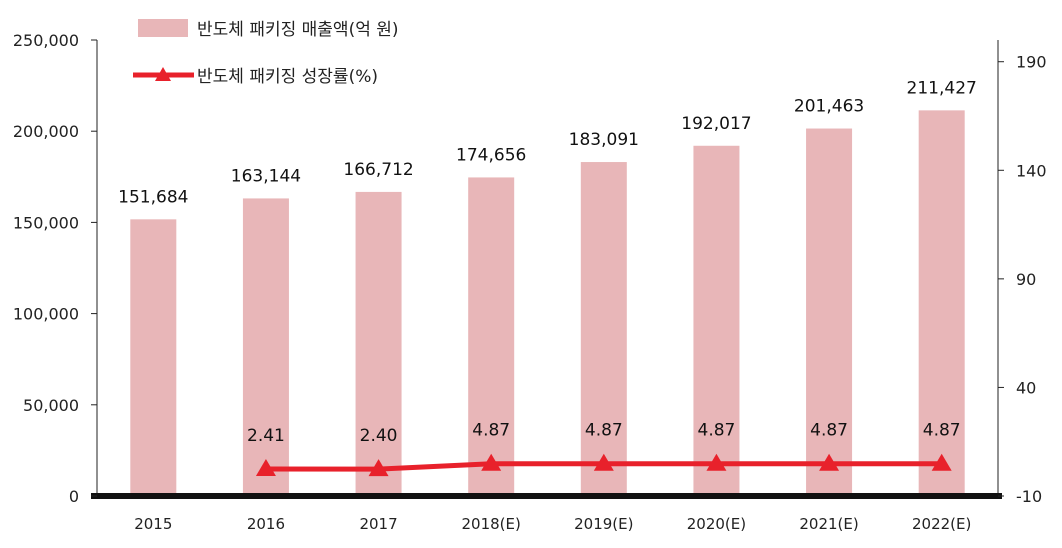 The image size is (1062, 548). I want to click on left-tick-label: 200,000, so click(46, 131).